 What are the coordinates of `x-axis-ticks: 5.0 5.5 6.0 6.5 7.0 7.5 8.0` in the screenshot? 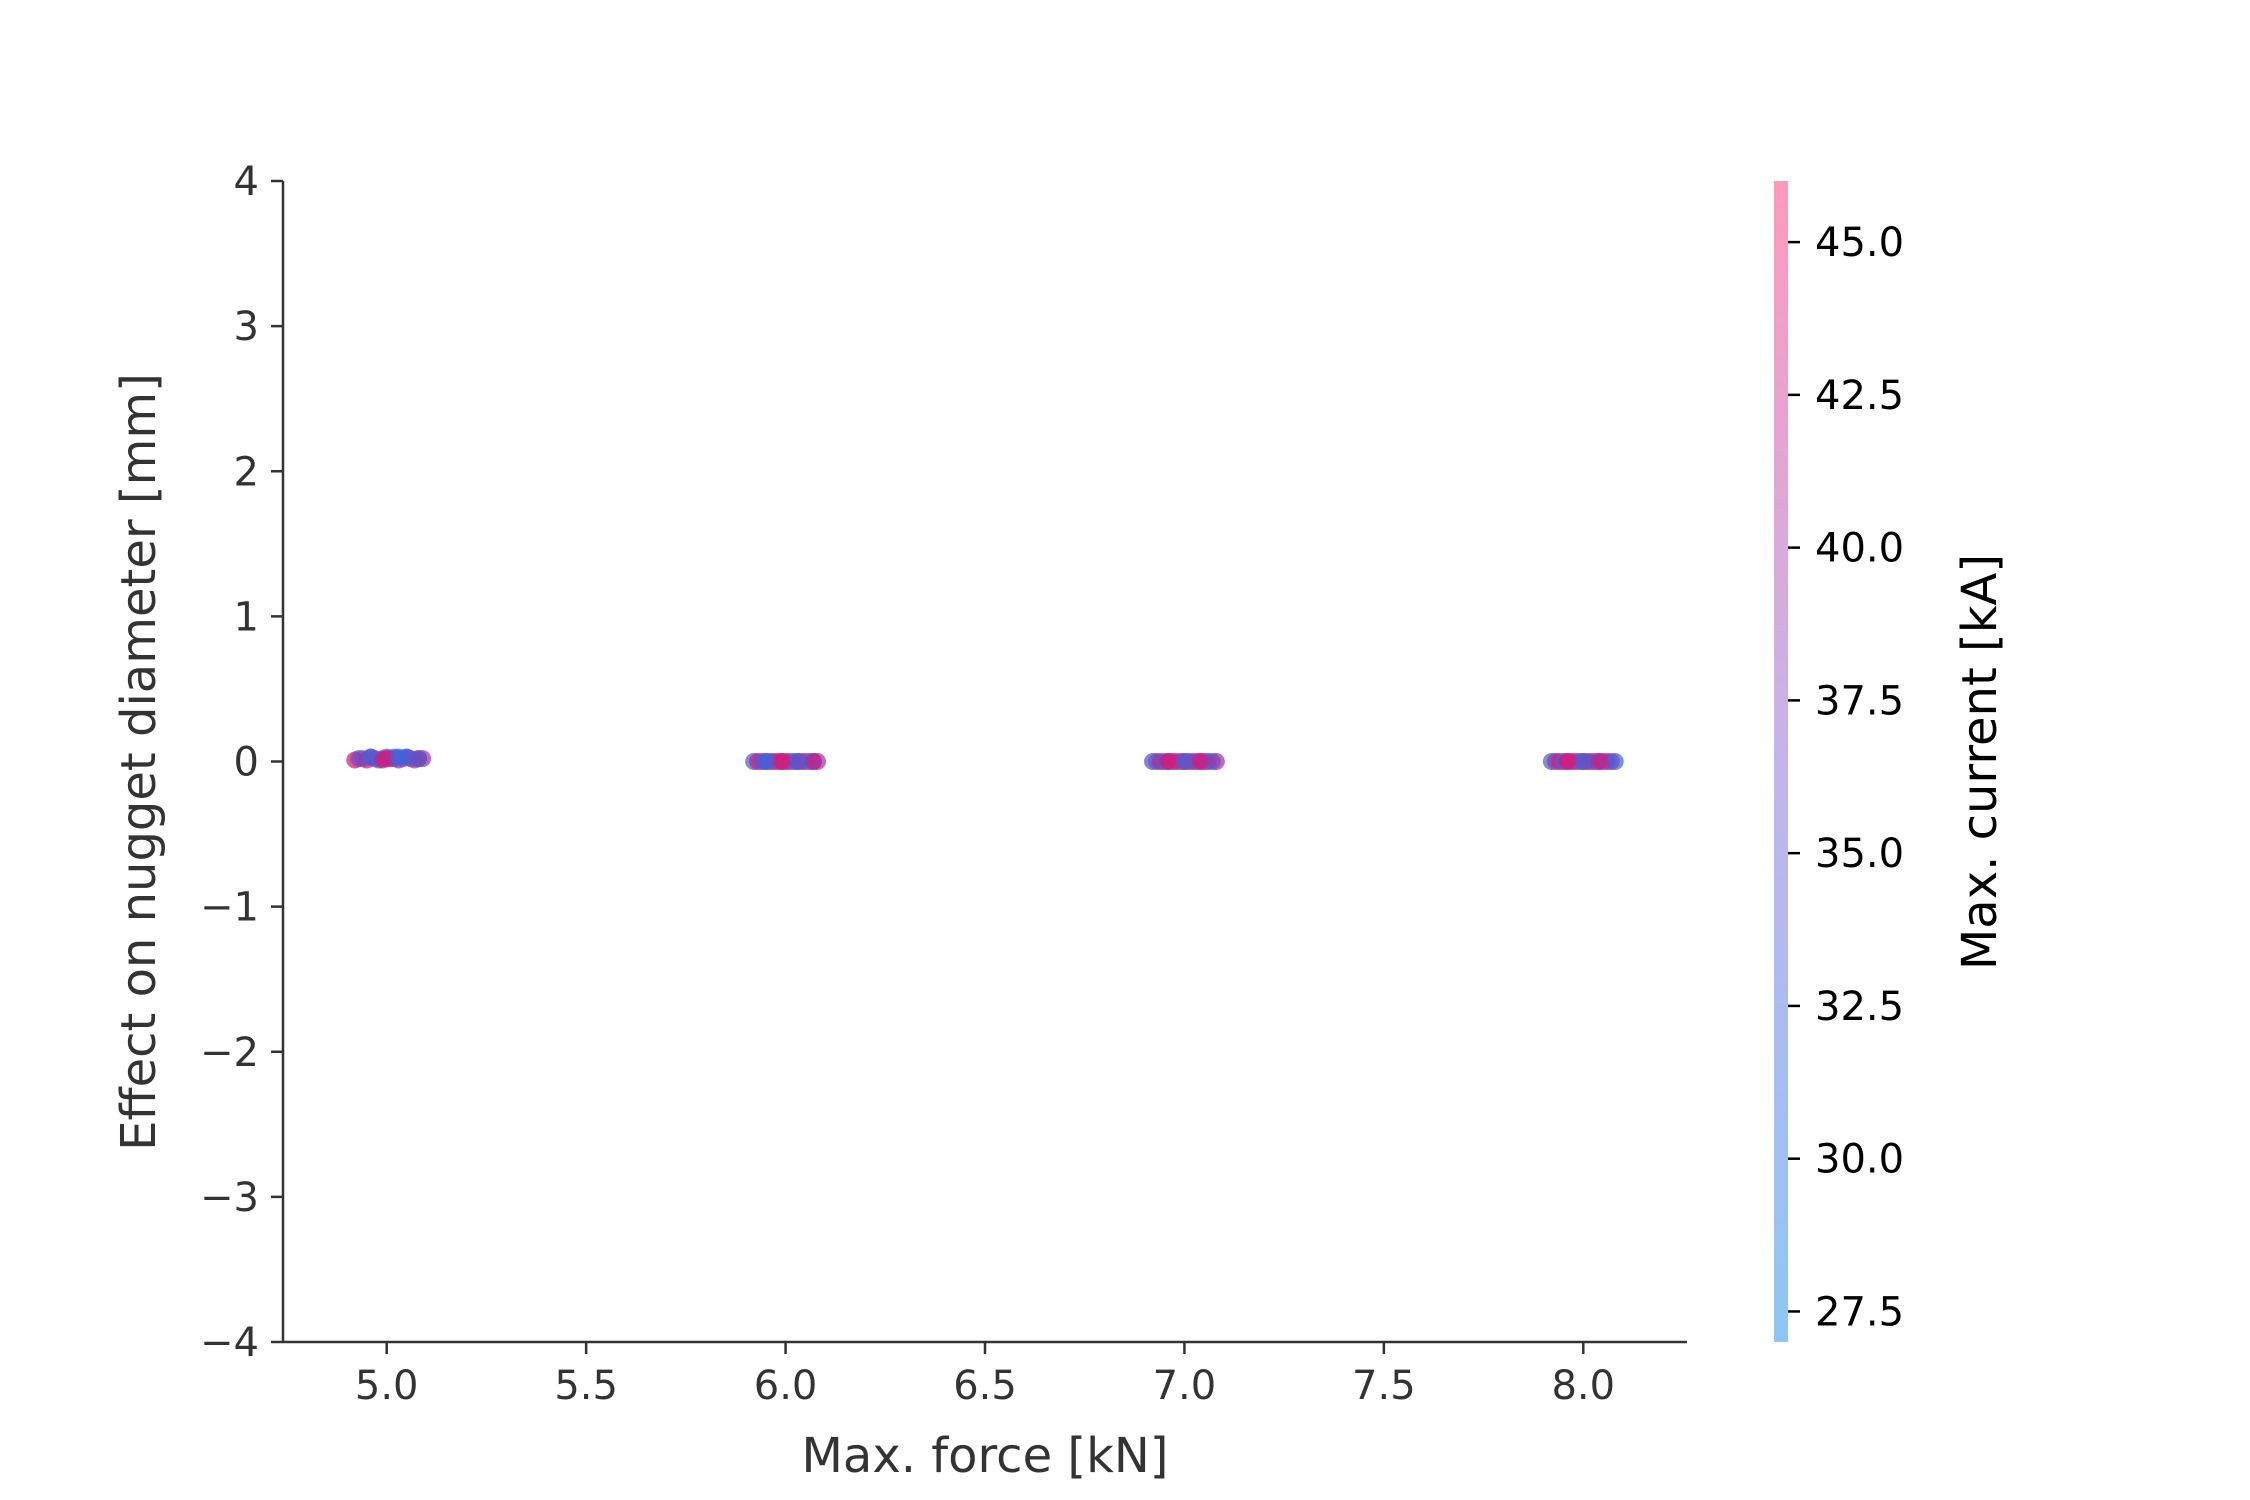 It's located at (985, 1375).